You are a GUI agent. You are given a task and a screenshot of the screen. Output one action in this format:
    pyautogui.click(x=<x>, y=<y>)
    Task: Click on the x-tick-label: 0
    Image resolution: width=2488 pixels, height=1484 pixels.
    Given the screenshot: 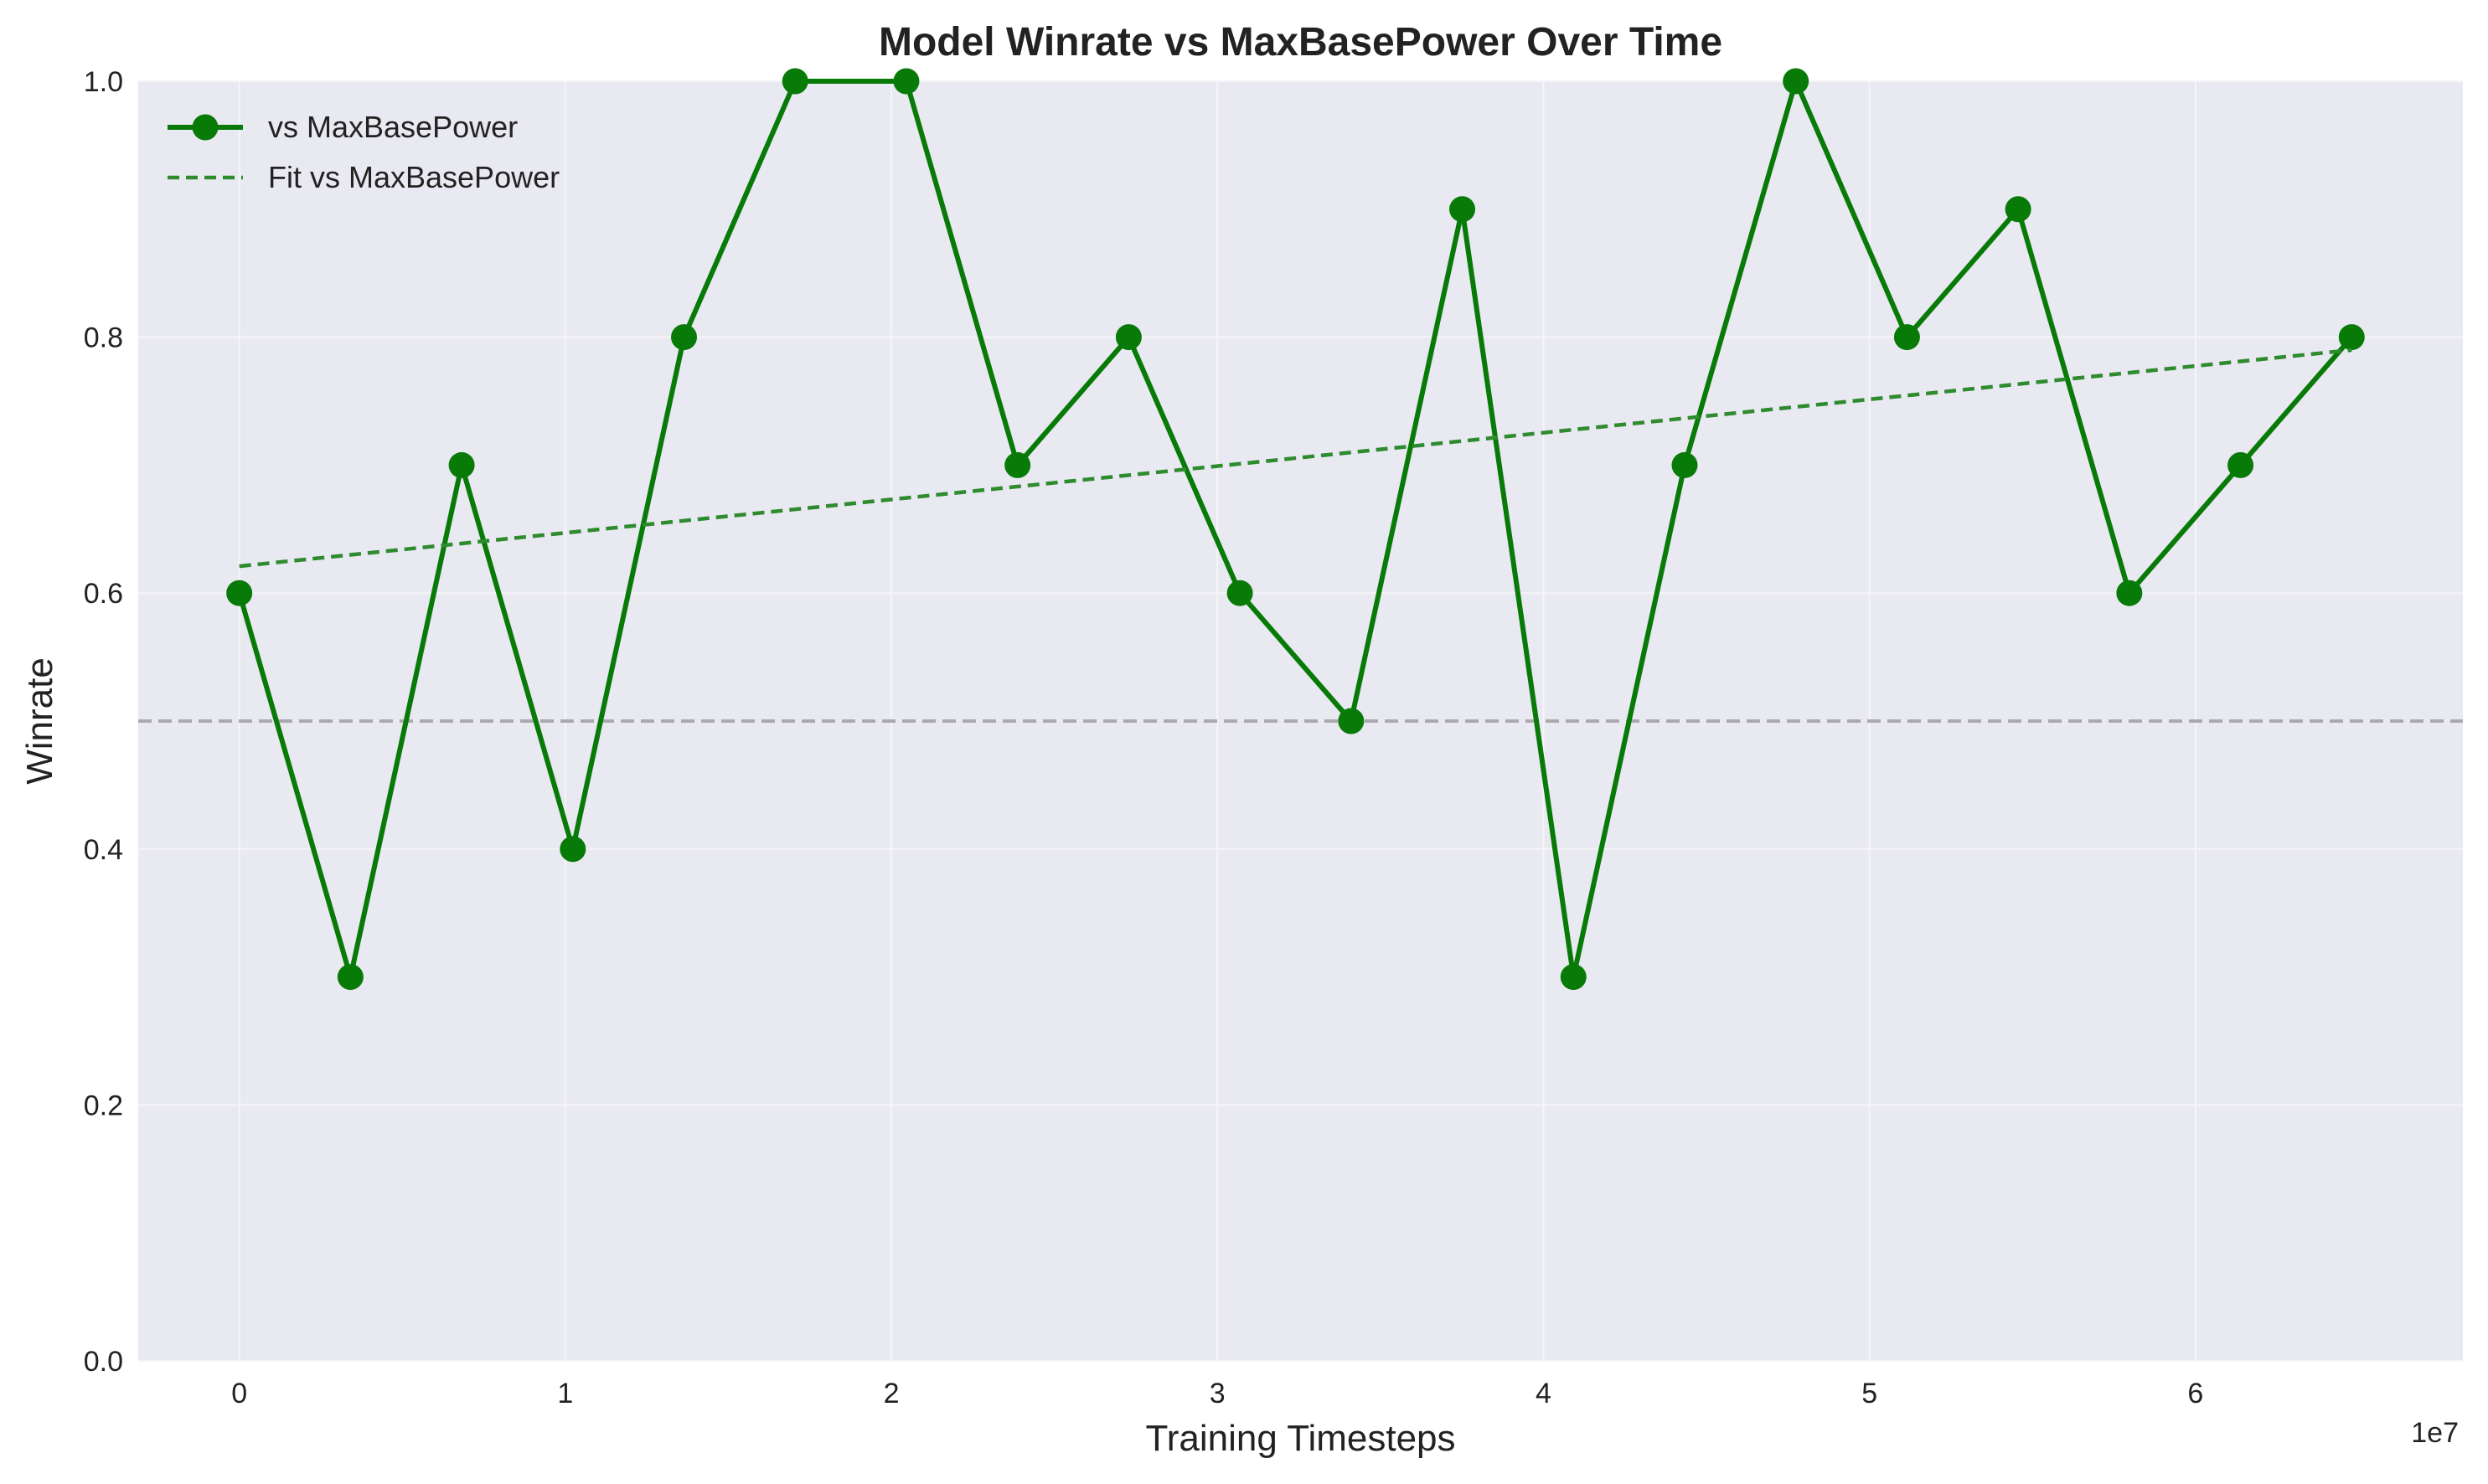 What is the action you would take?
    pyautogui.click(x=239, y=1393)
    